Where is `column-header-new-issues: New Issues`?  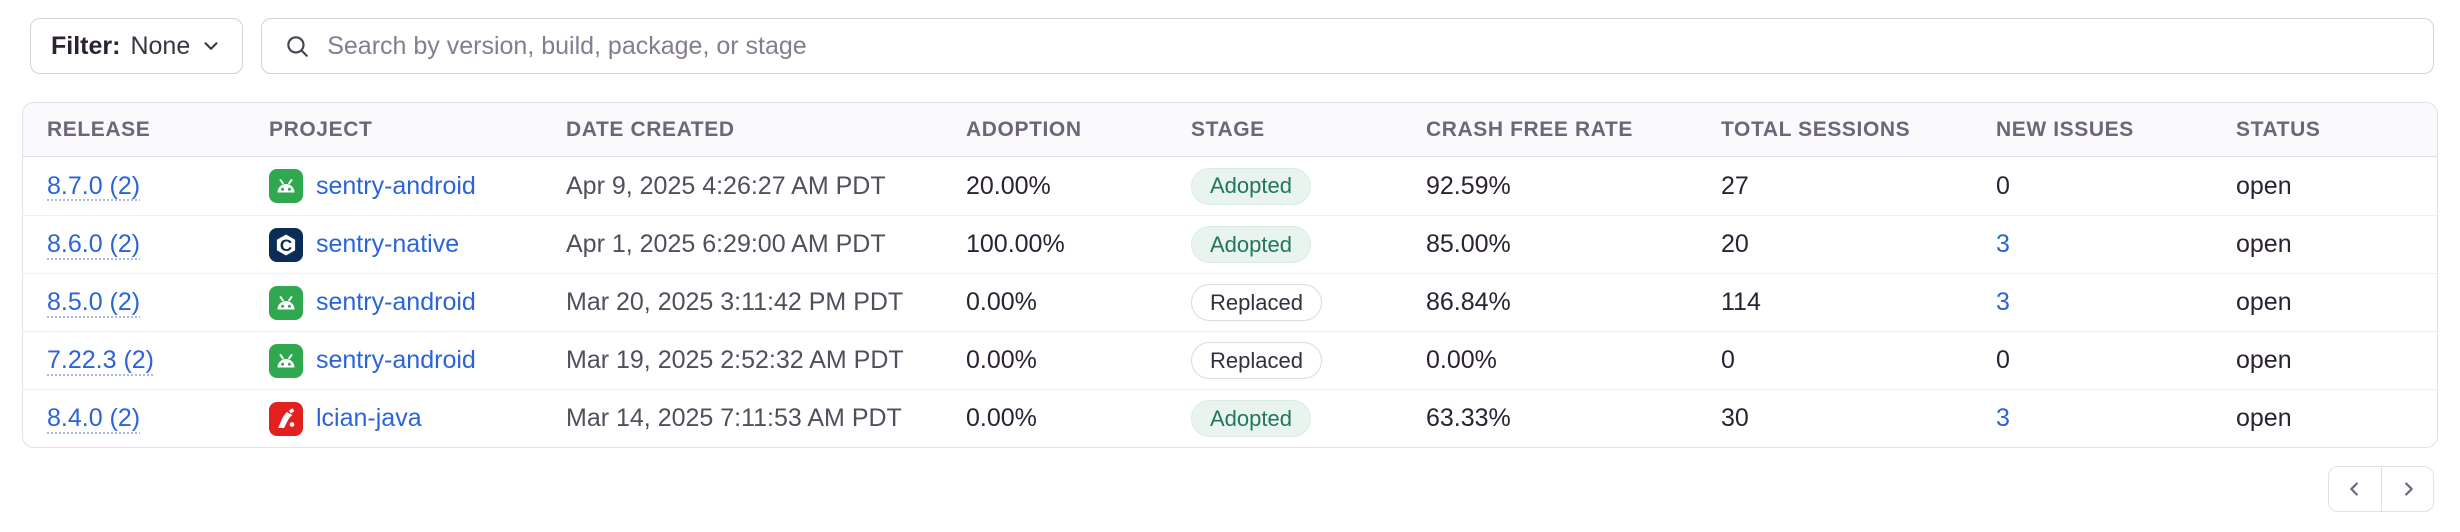 column-header-new-issues: New Issues is located at coordinates (2065, 129).